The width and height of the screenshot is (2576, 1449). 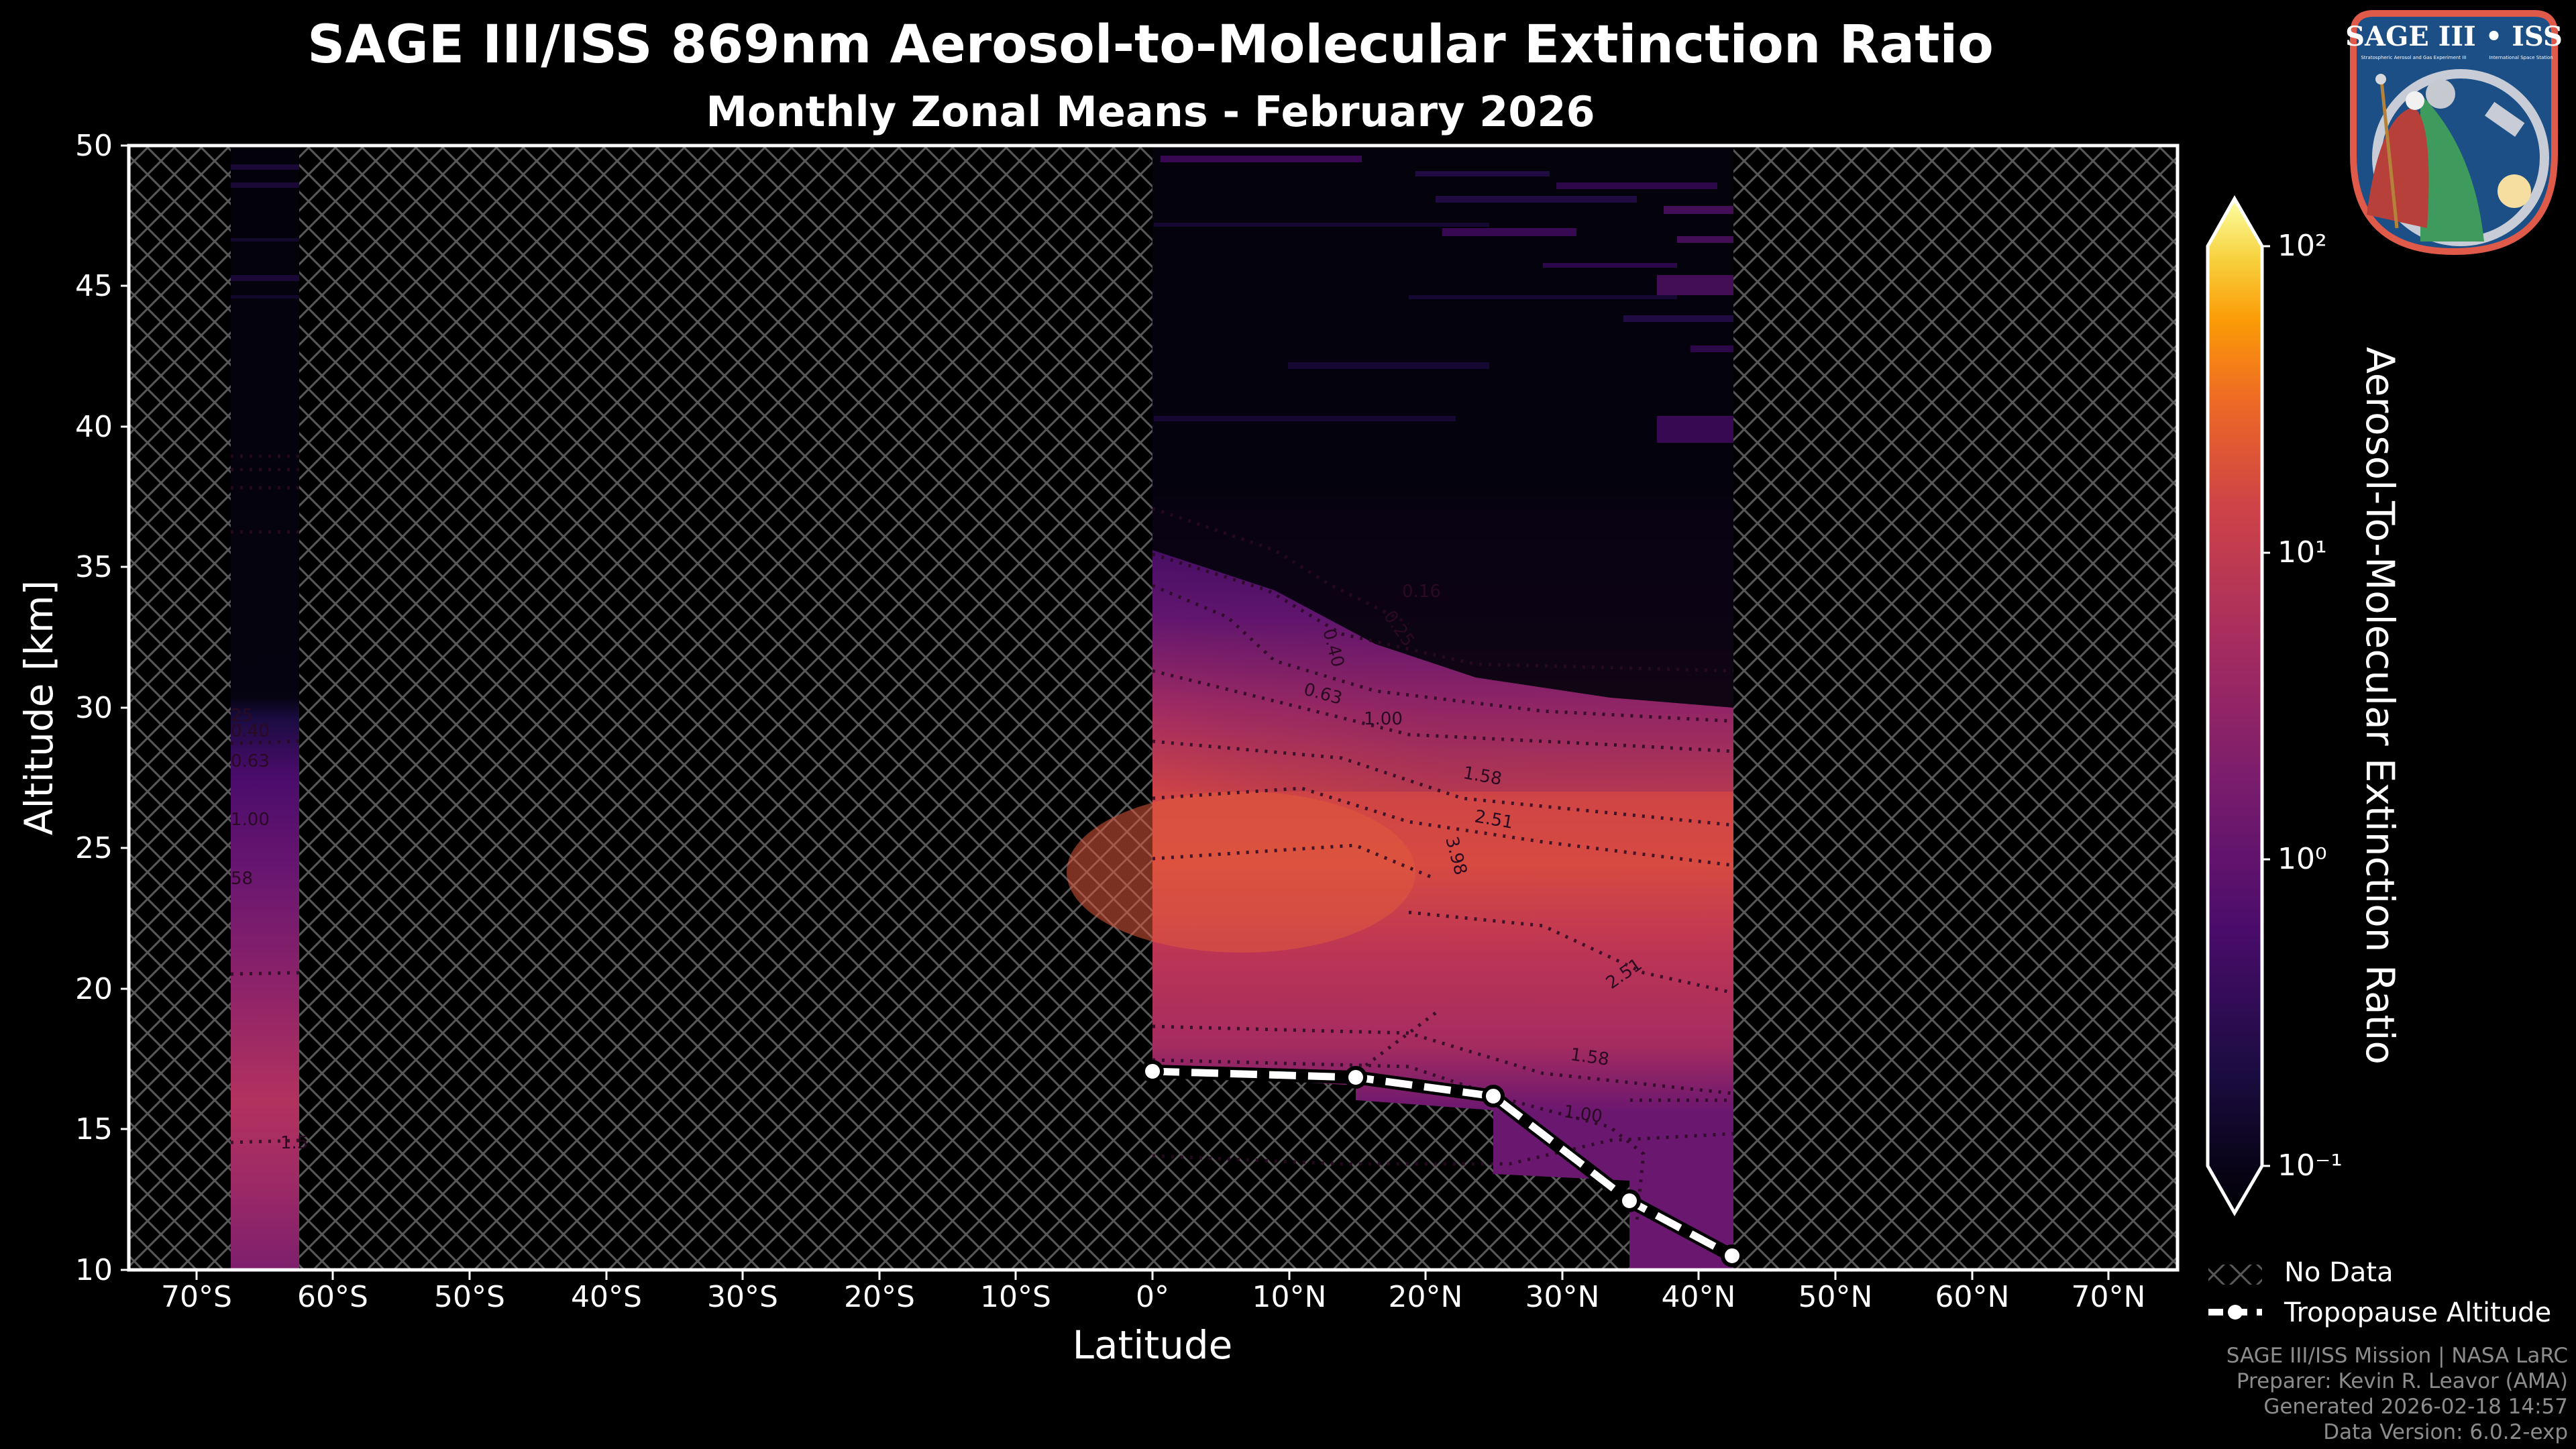 I want to click on y-tick-label: 25, so click(x=94, y=848).